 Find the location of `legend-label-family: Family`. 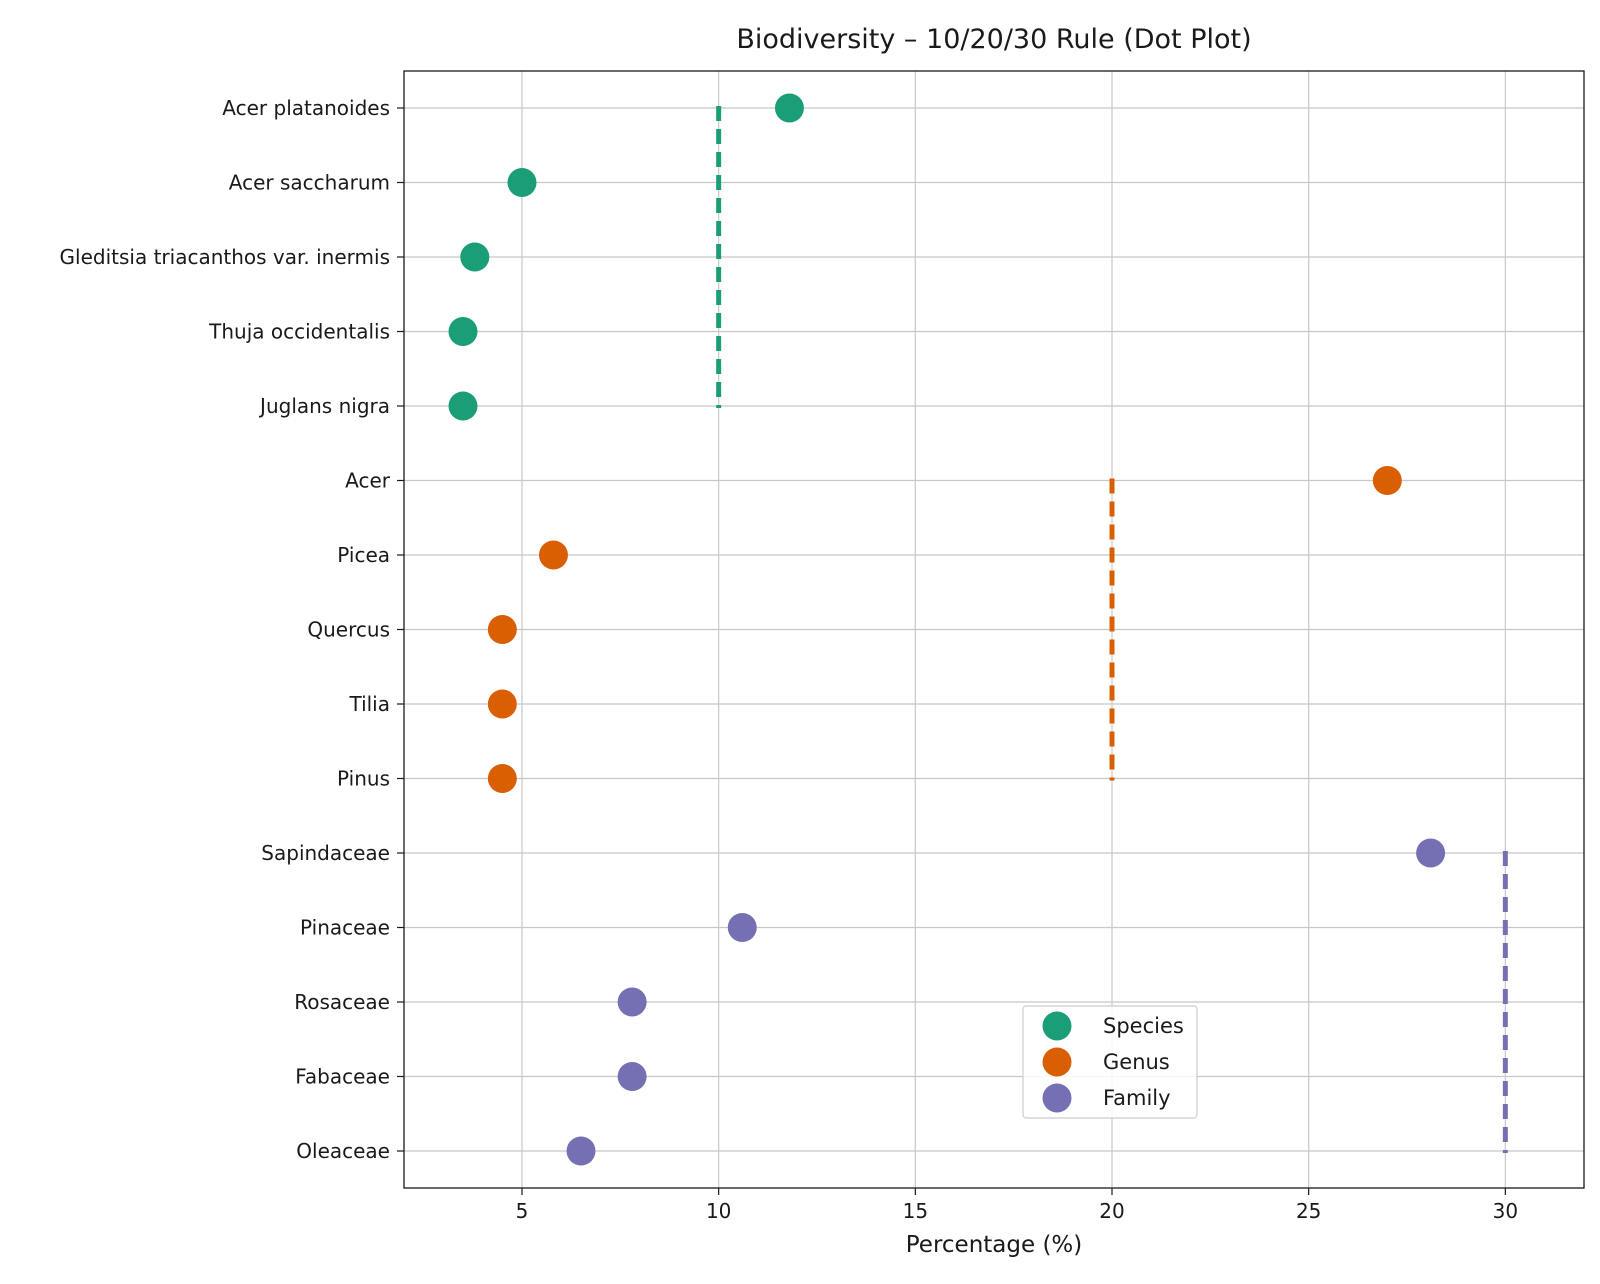

legend-label-family: Family is located at coordinates (1137, 1098).